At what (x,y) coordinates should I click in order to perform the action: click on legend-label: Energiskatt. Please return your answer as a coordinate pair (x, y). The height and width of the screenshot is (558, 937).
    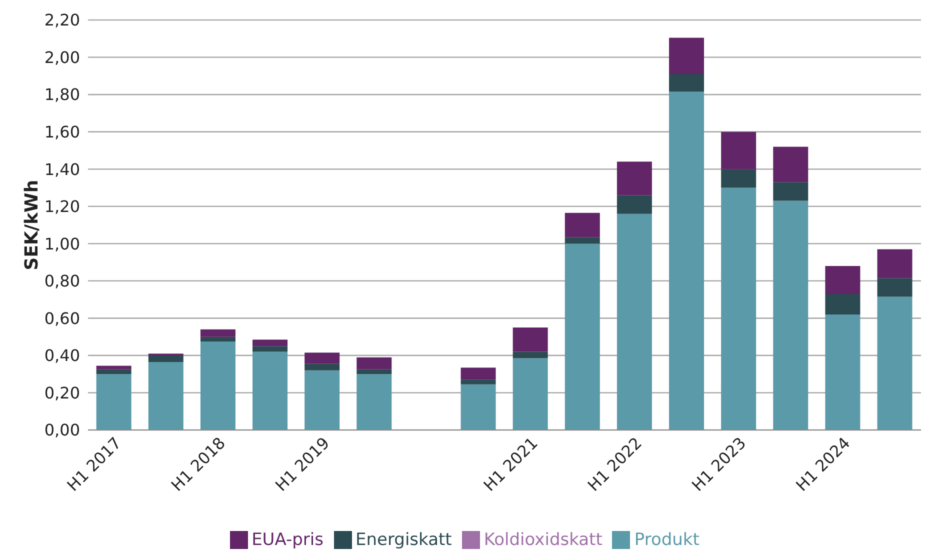
    Looking at the image, I should click on (404, 540).